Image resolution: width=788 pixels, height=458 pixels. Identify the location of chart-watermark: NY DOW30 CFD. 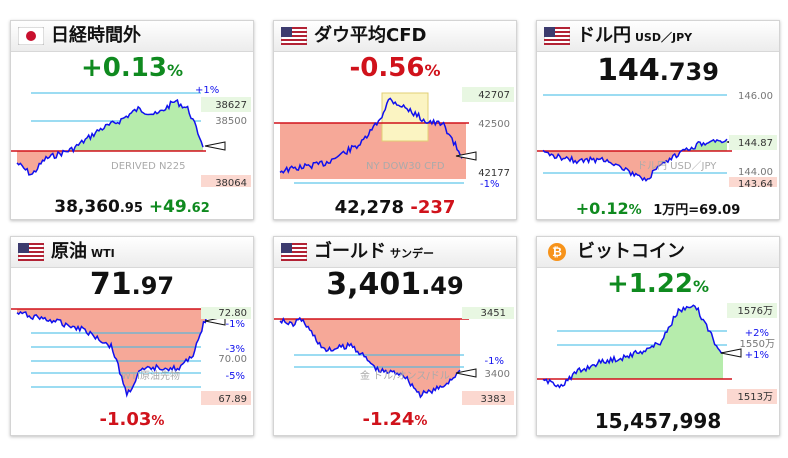
(405, 166).